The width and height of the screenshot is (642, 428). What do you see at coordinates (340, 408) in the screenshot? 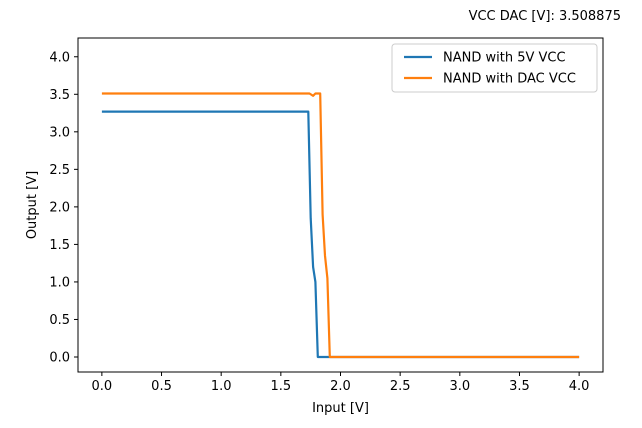
I see `x-axis-label: Input [V]` at bounding box center [340, 408].